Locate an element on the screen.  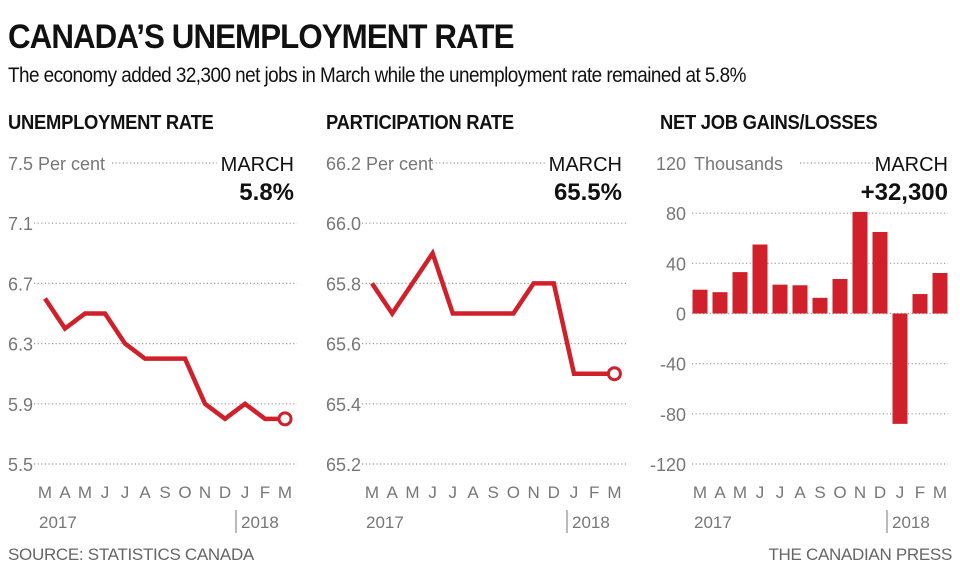
y-tick-label: 0 is located at coordinates (681, 315).